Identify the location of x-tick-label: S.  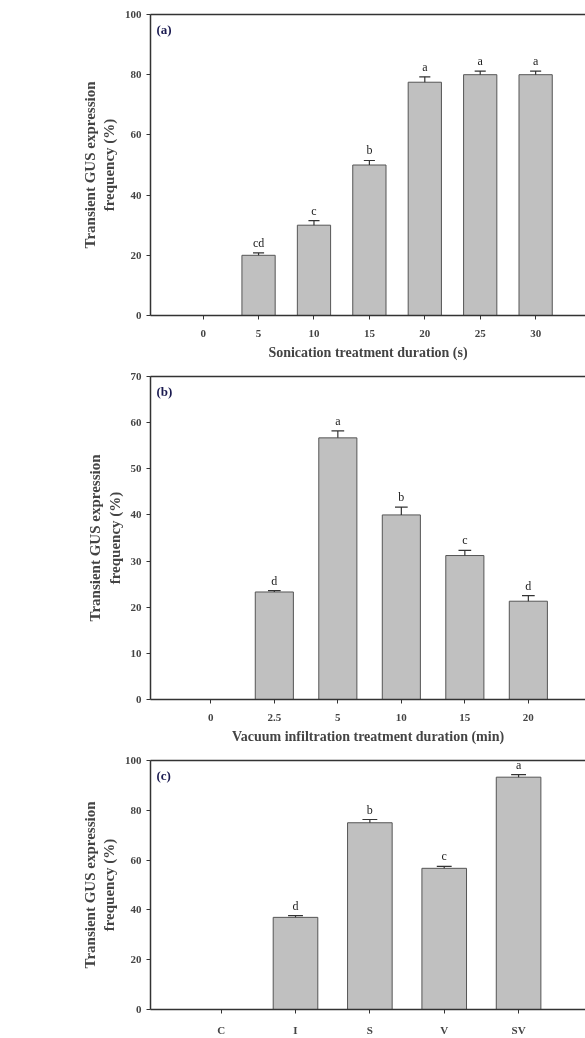
(369, 1029).